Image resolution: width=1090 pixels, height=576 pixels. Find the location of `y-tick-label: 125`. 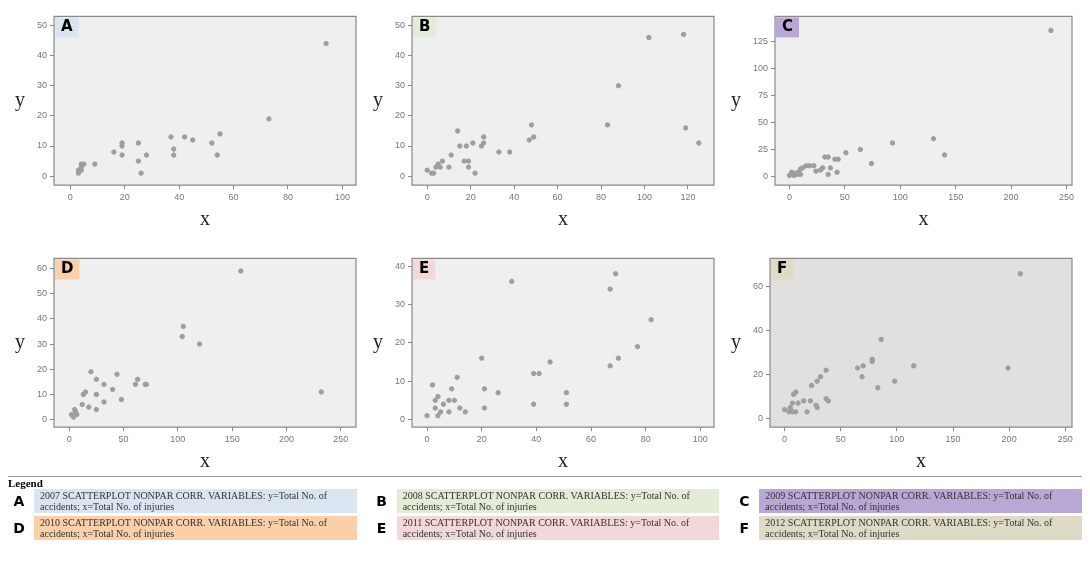

y-tick-label: 125 is located at coordinates (760, 40).